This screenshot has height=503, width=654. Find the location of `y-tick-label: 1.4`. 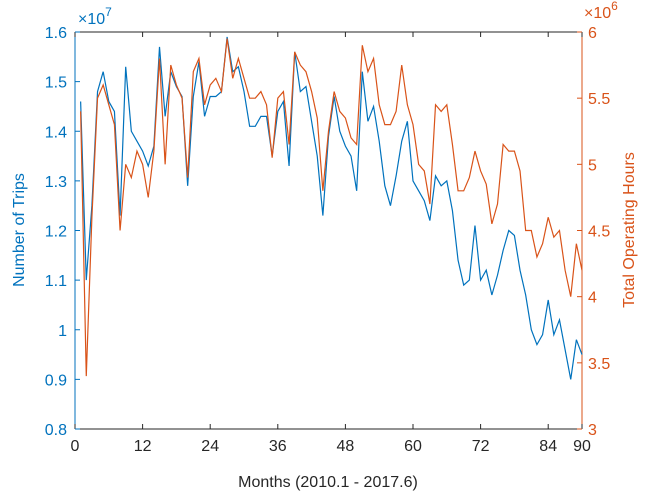

y-tick-label: 1.4 is located at coordinates (56, 132).